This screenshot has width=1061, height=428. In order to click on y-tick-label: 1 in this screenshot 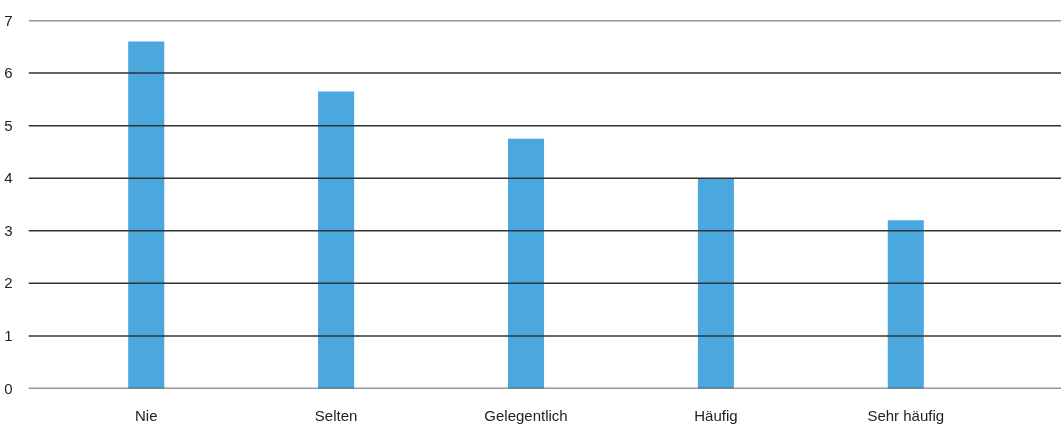, I will do `click(8, 335)`.